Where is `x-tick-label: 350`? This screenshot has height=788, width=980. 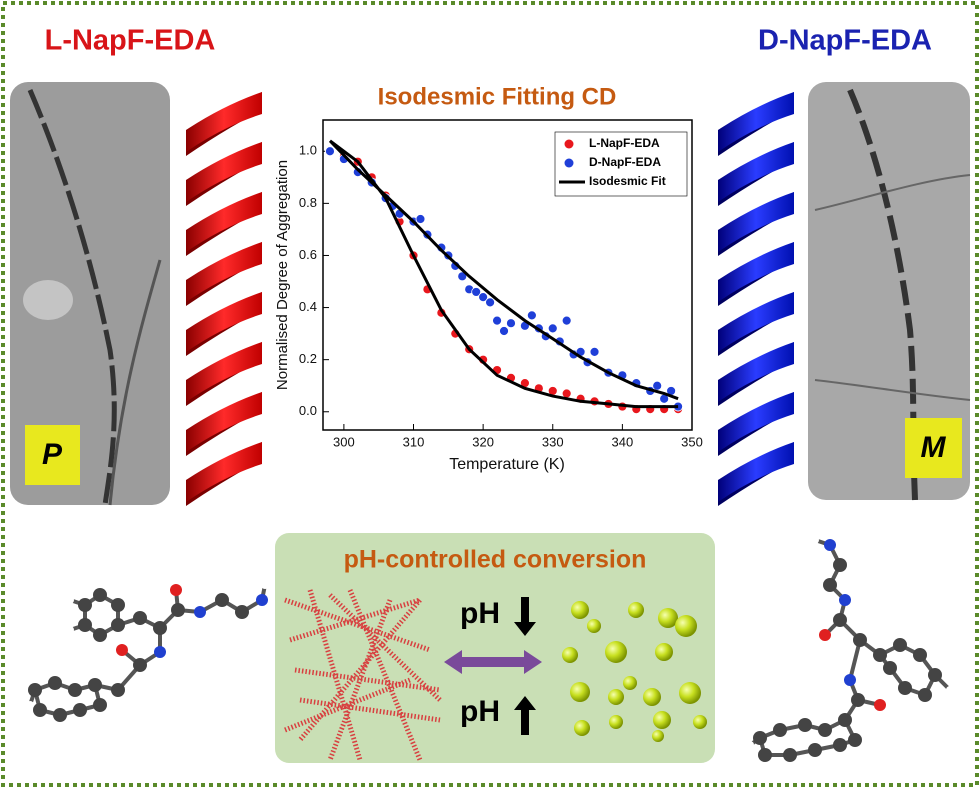 x-tick-label: 350 is located at coordinates (692, 441).